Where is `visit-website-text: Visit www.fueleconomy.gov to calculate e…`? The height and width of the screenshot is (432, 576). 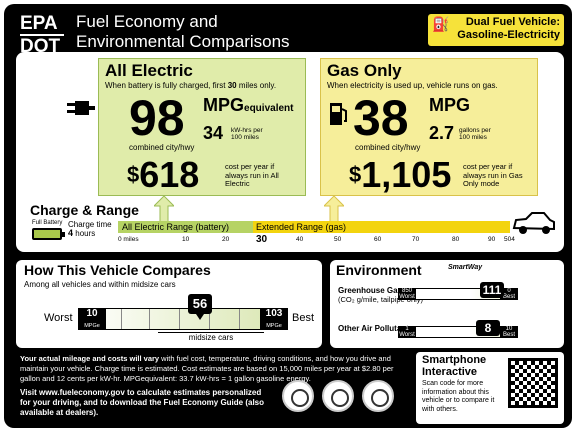 visit-website-text: Visit www.fueleconomy.gov to calculate e… is located at coordinates (142, 402).